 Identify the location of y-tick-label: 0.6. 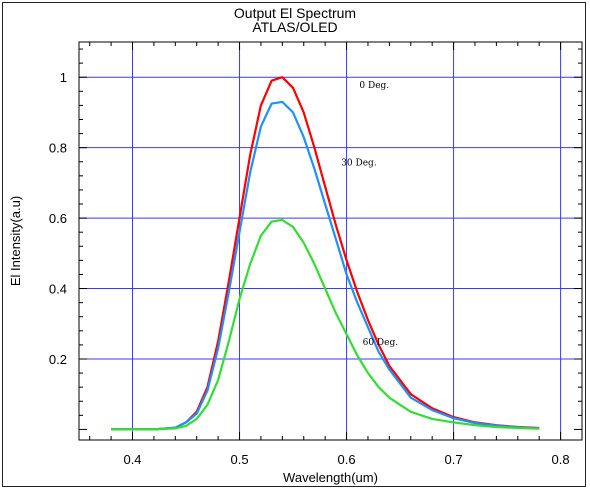
(58, 218).